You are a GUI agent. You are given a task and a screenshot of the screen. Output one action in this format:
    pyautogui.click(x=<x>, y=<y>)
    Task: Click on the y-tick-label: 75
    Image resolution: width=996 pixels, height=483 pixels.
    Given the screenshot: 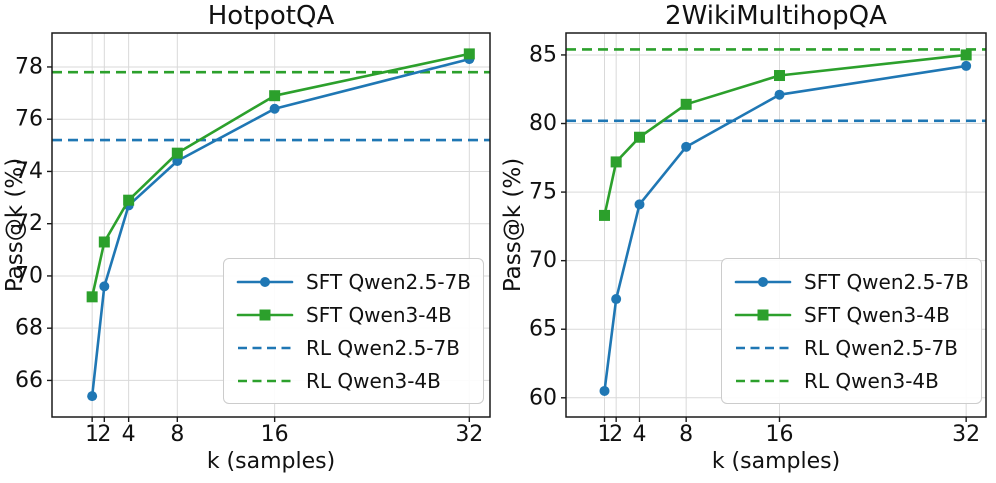 What is the action you would take?
    pyautogui.click(x=543, y=192)
    